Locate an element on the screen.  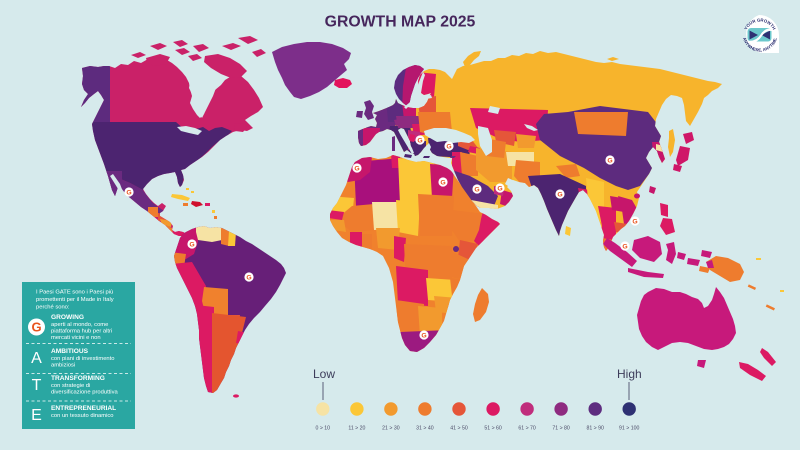
svg-text: I Paesi GATE sono i Paesi più is located at coordinates (74, 293).